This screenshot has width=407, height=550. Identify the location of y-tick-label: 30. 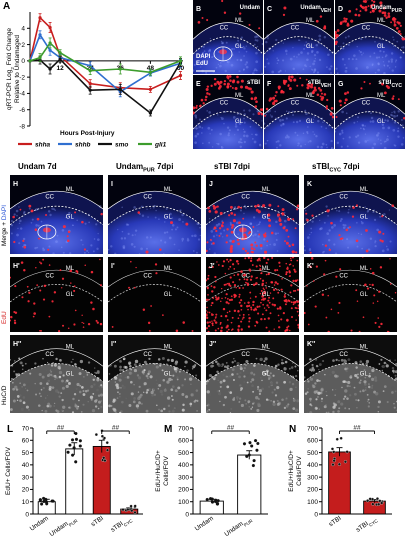
(26, 477).